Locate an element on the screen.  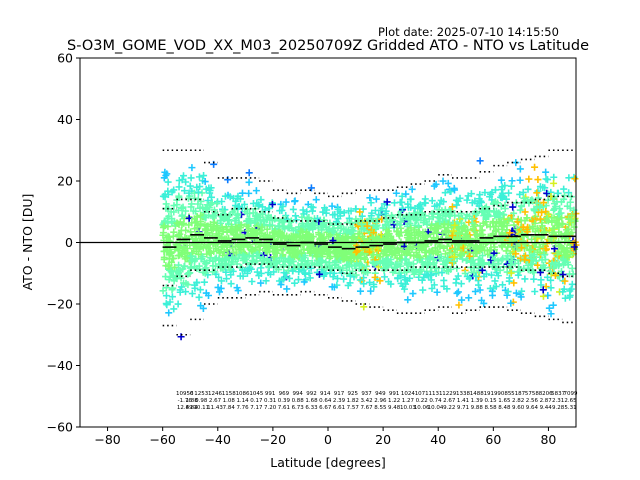
bin-annotation-std: 9.60 is located at coordinates (518, 408).